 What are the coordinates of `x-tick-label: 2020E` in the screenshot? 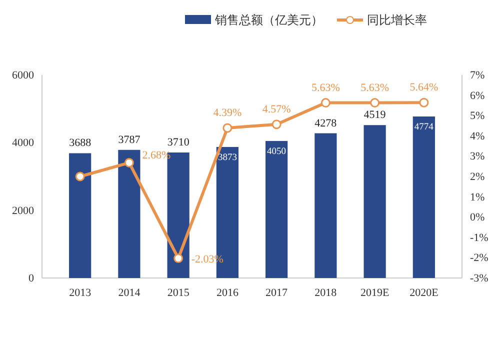 It's located at (424, 292).